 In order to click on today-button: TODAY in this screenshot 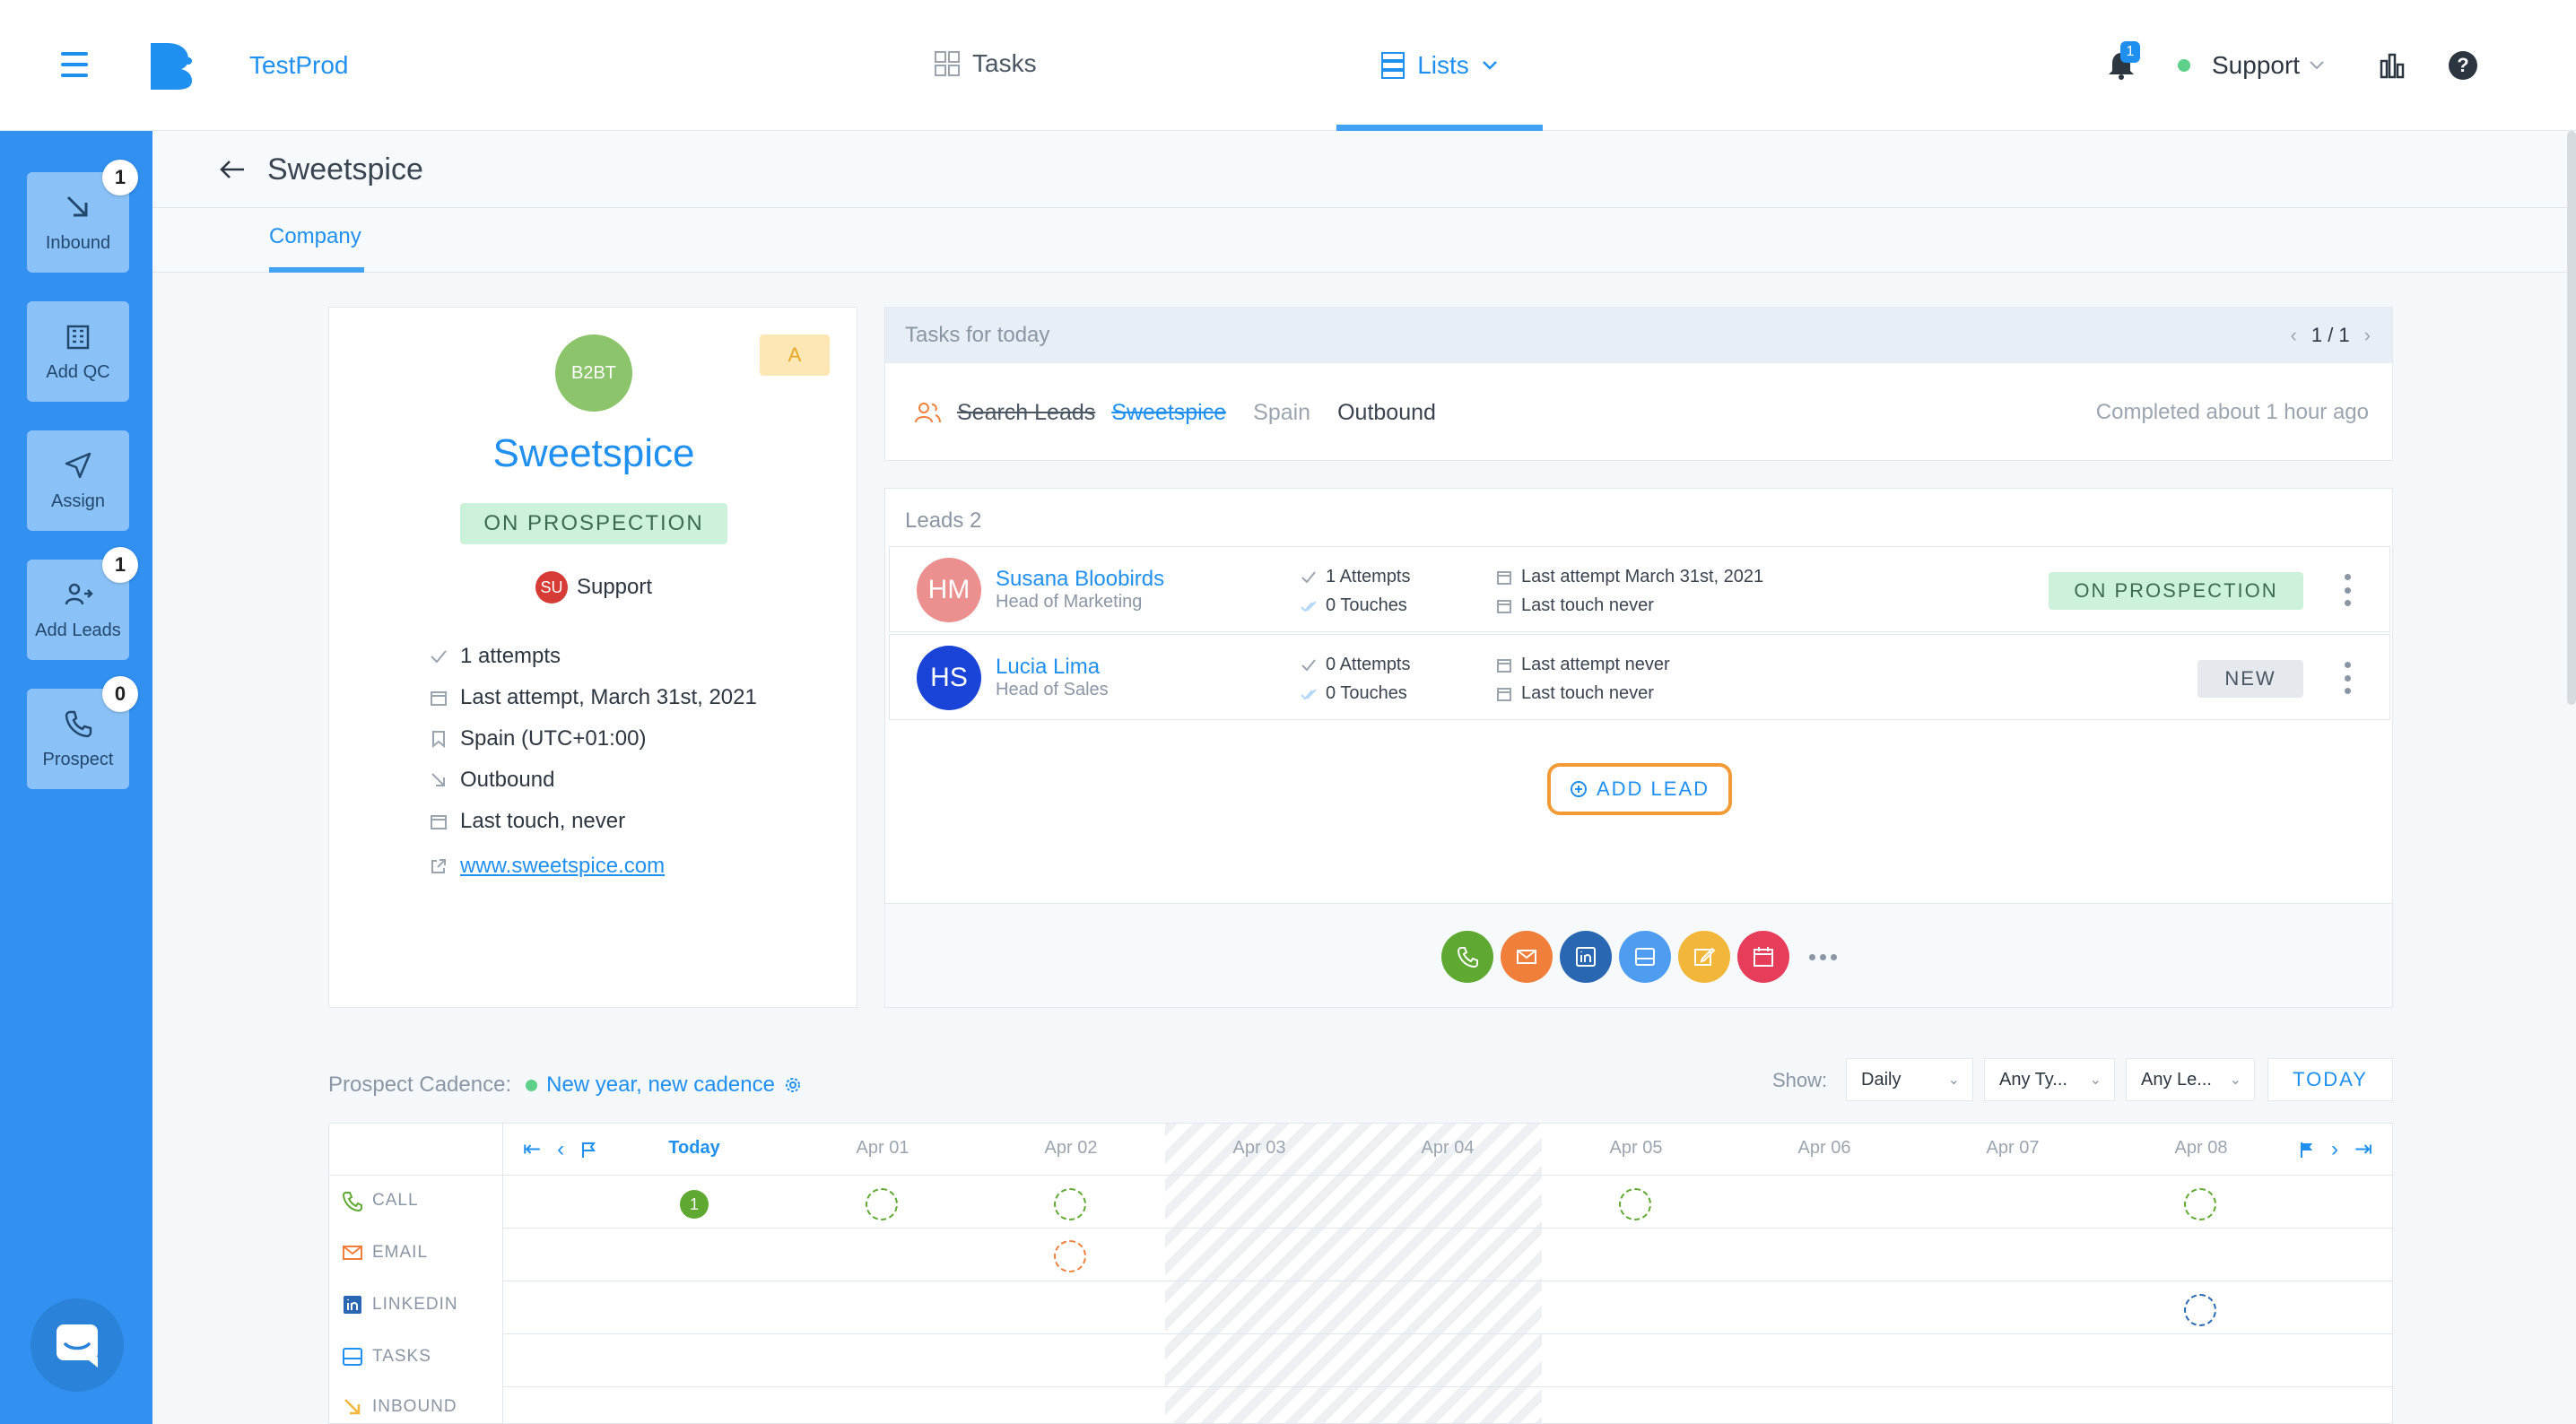, I will do `click(2330, 1079)`.